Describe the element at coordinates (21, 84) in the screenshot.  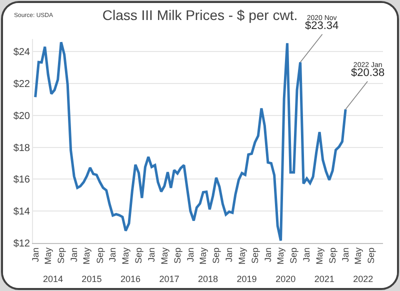
I see `y-tick-label: $22` at that location.